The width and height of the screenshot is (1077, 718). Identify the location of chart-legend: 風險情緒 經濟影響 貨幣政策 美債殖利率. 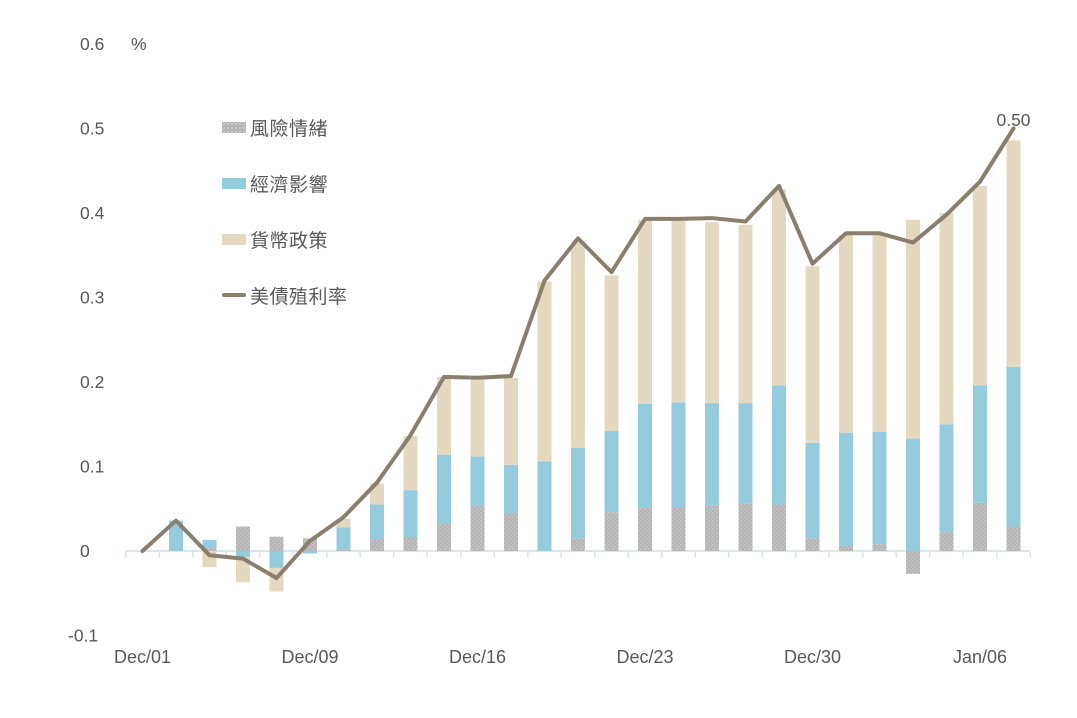
(285, 211).